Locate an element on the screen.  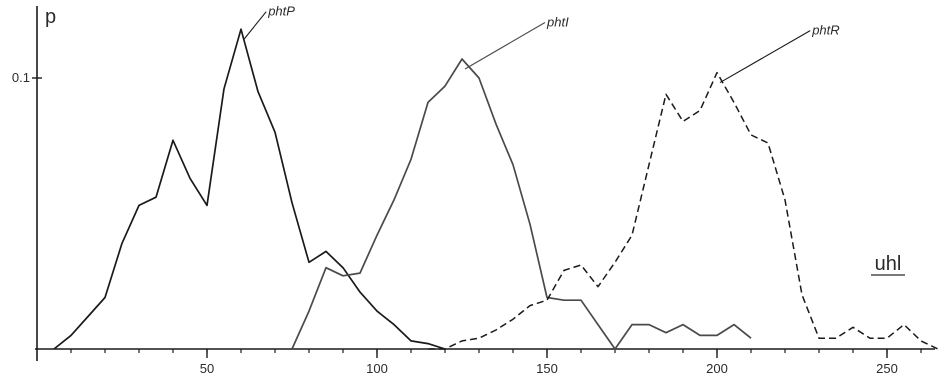
x-tick-label: 100 is located at coordinates (377, 368).